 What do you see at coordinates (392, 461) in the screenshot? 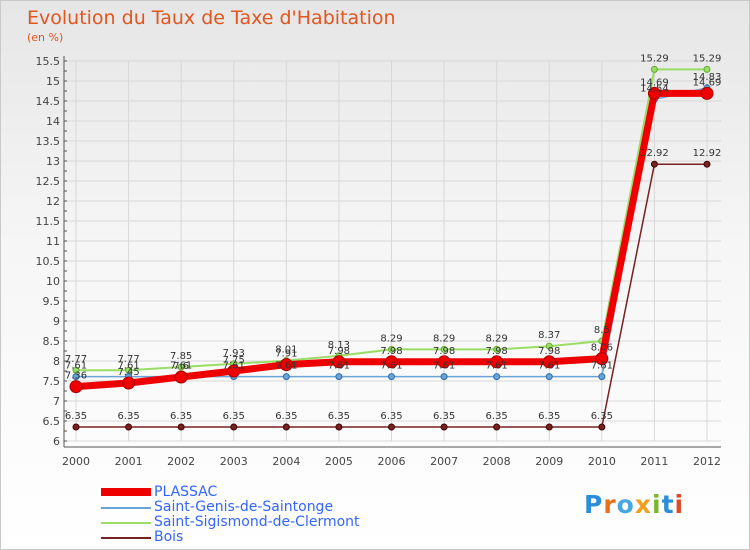
I see `x-tick-label: 2006` at bounding box center [392, 461].